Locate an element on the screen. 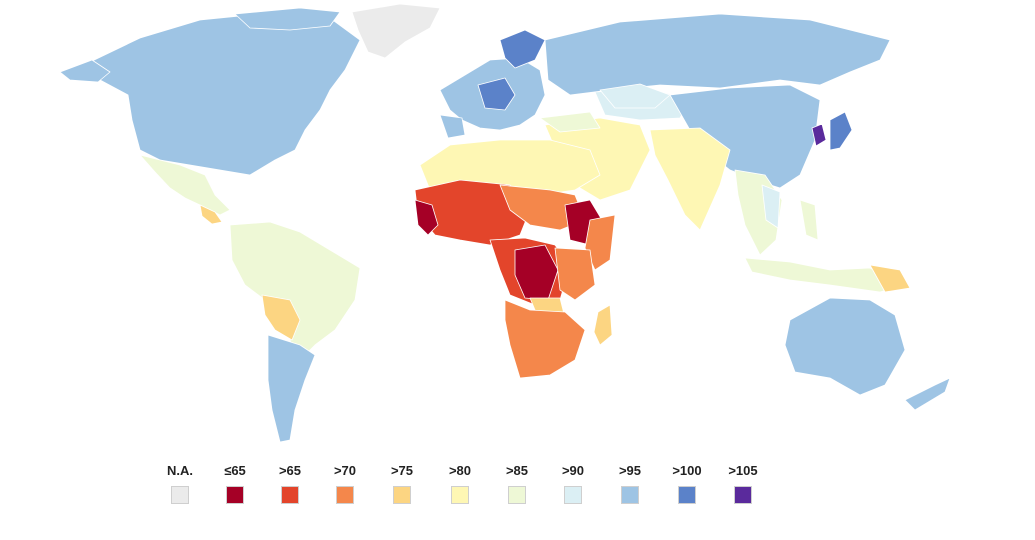 The height and width of the screenshot is (540, 1035). region-iberia-uk is located at coordinates (452, 126).